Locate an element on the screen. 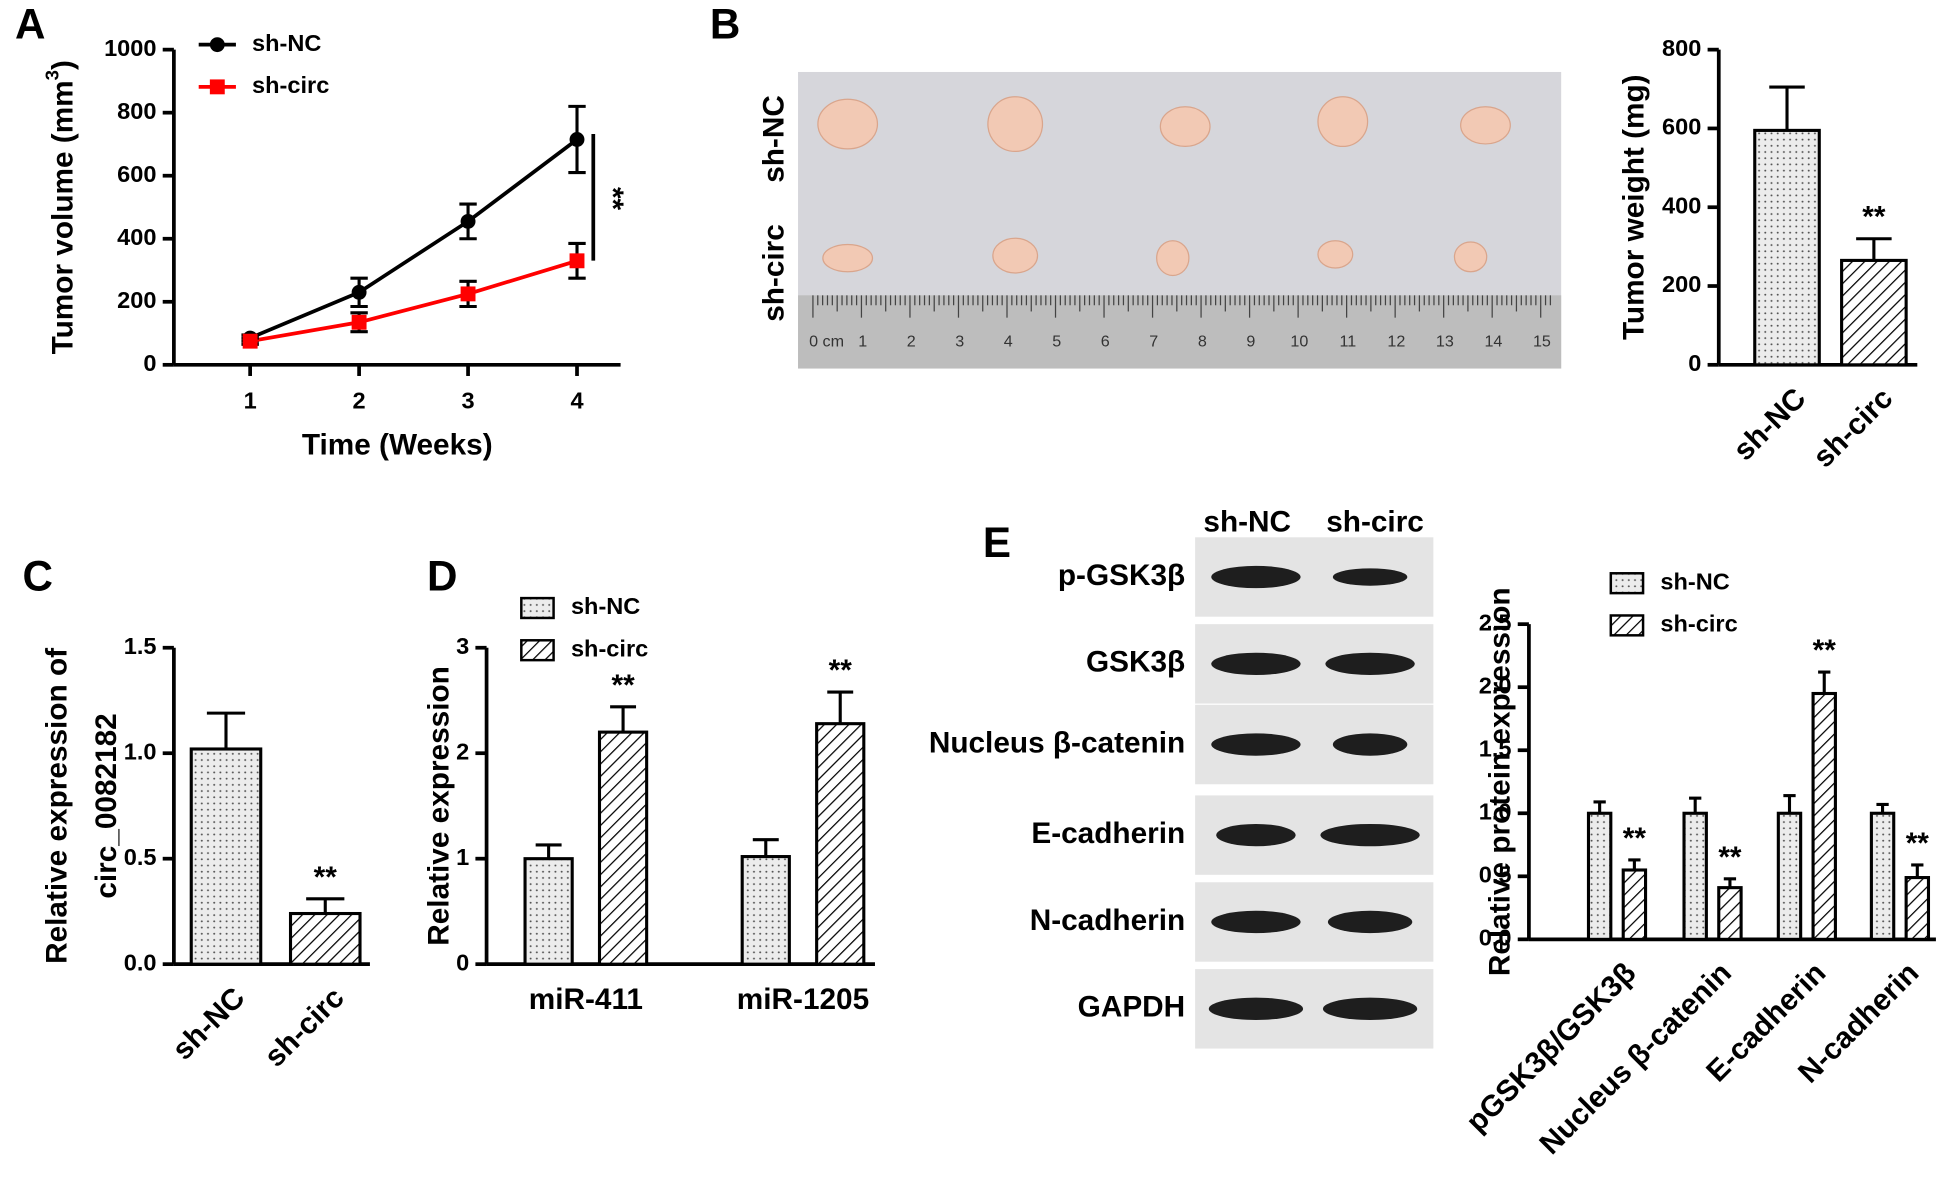 The width and height of the screenshot is (1946, 1190). photo-row-label: sh-circ is located at coordinates (774, 273).